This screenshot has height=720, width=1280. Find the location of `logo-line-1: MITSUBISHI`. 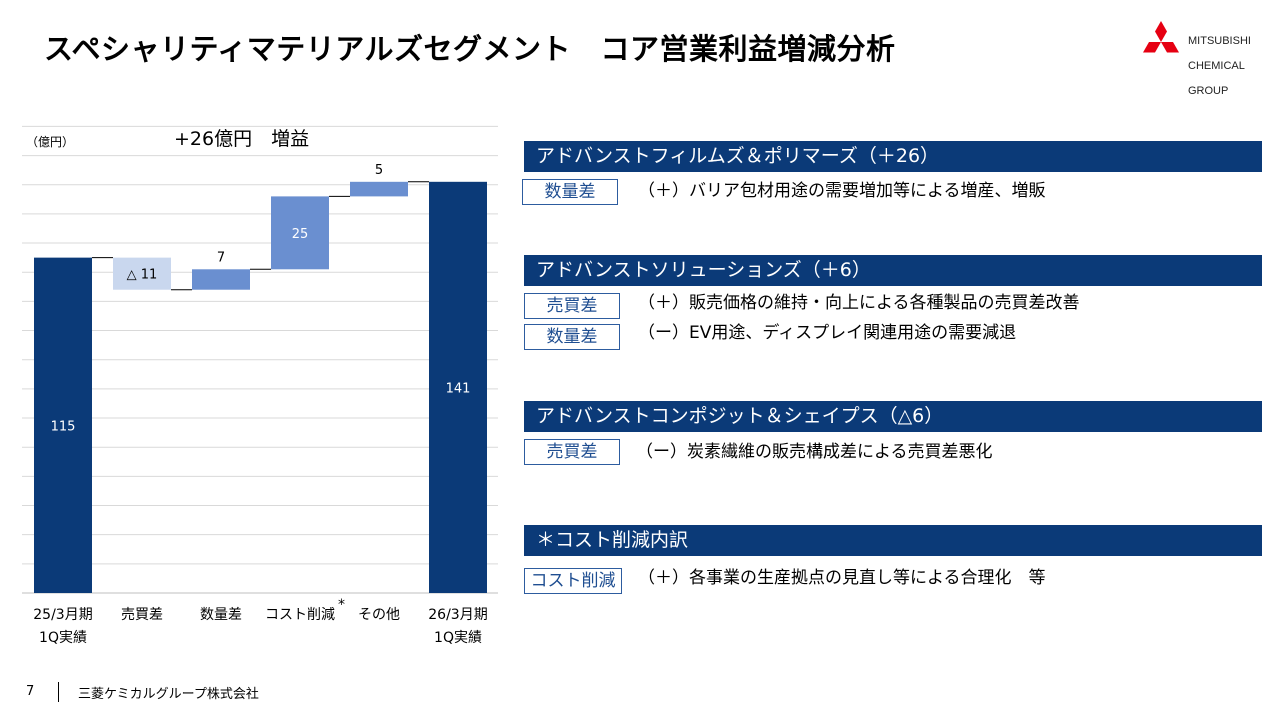

logo-line-1: MITSUBISHI is located at coordinates (1219, 40).